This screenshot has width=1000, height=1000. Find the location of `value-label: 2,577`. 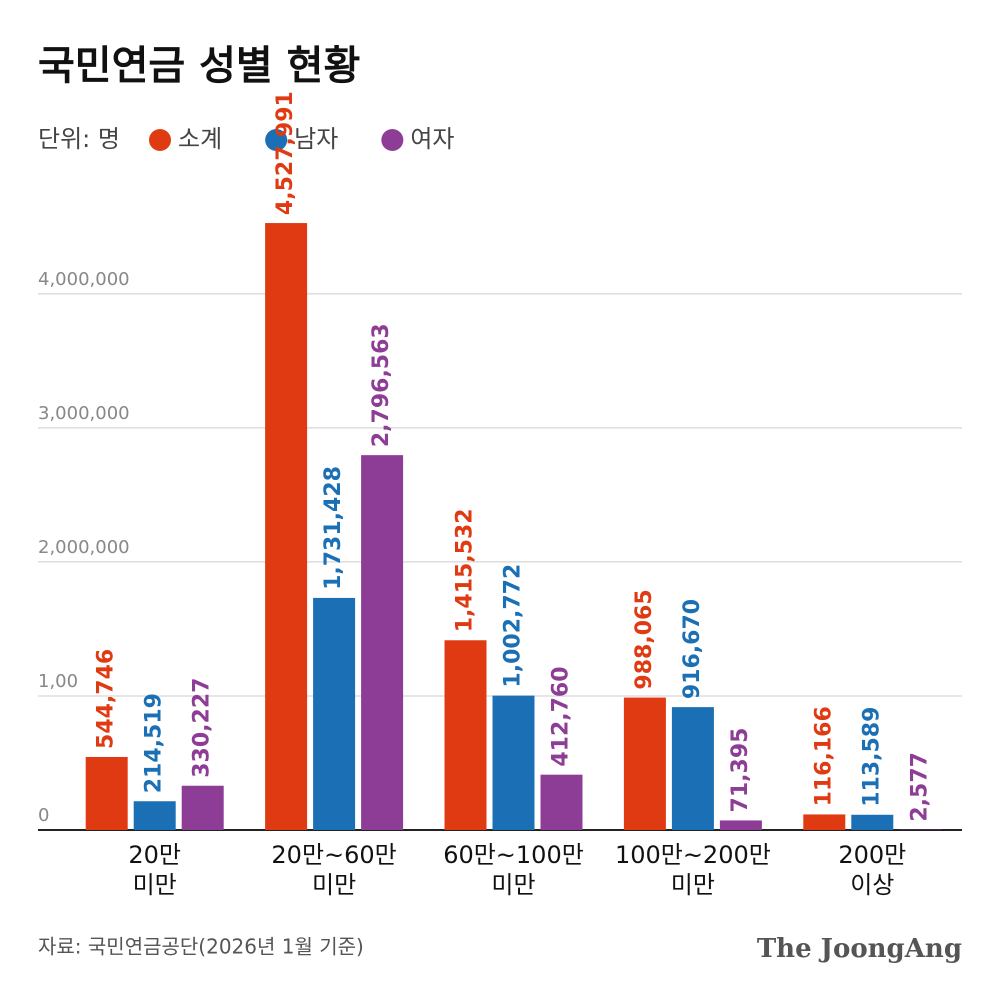

value-label: 2,577 is located at coordinates (919, 787).